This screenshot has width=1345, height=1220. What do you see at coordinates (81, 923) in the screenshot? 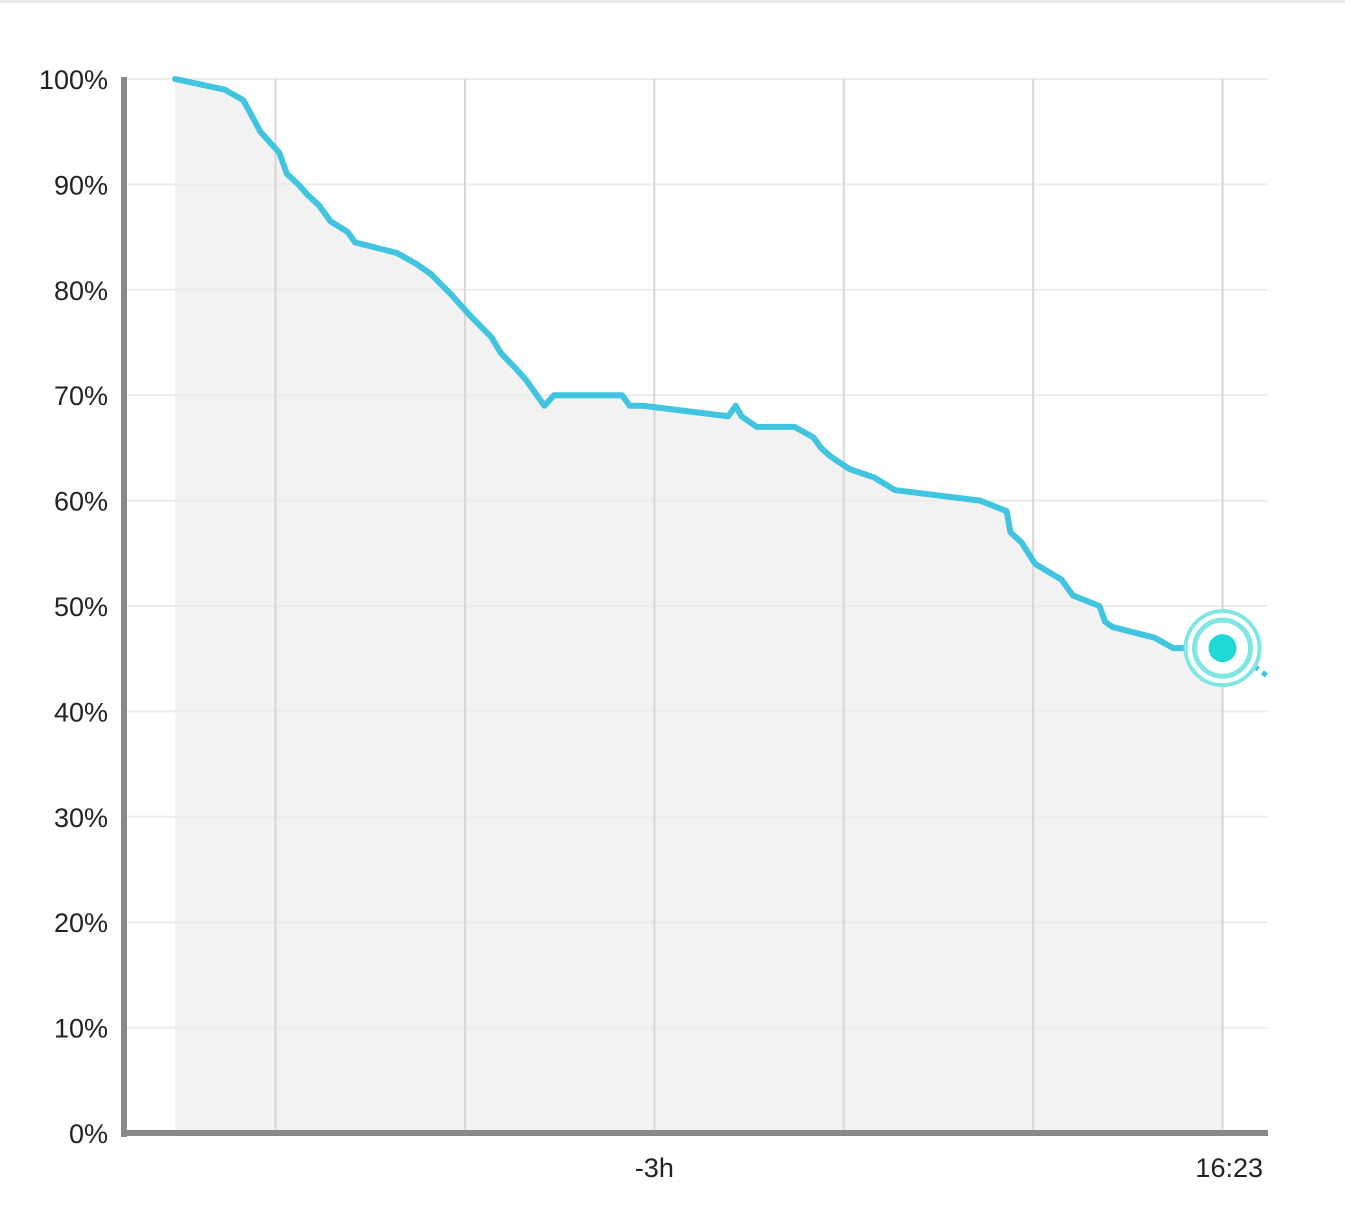
I see `y-tick-label: 20%` at bounding box center [81, 923].